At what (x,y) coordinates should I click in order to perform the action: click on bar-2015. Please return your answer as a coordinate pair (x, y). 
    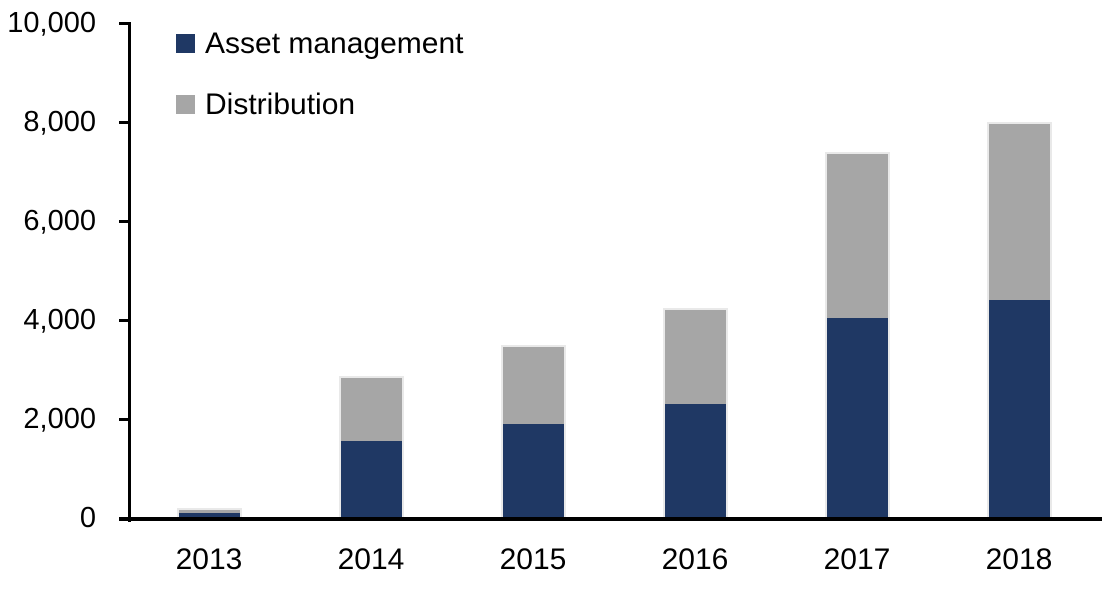
    Looking at the image, I should click on (533, 431).